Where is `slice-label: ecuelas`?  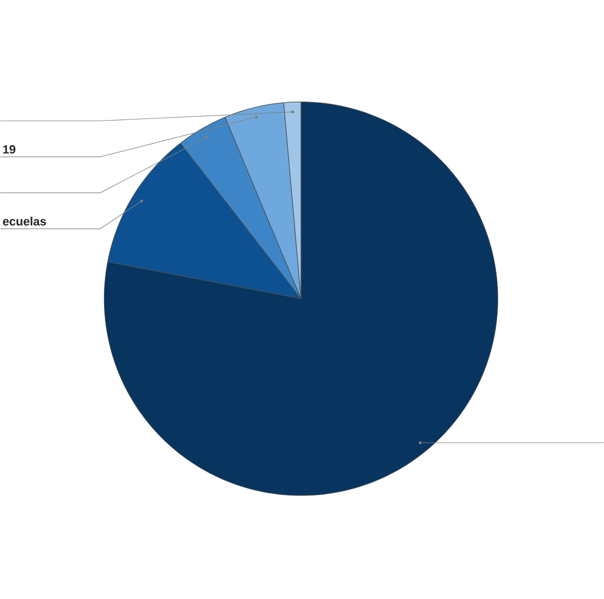 slice-label: ecuelas is located at coordinates (24, 221).